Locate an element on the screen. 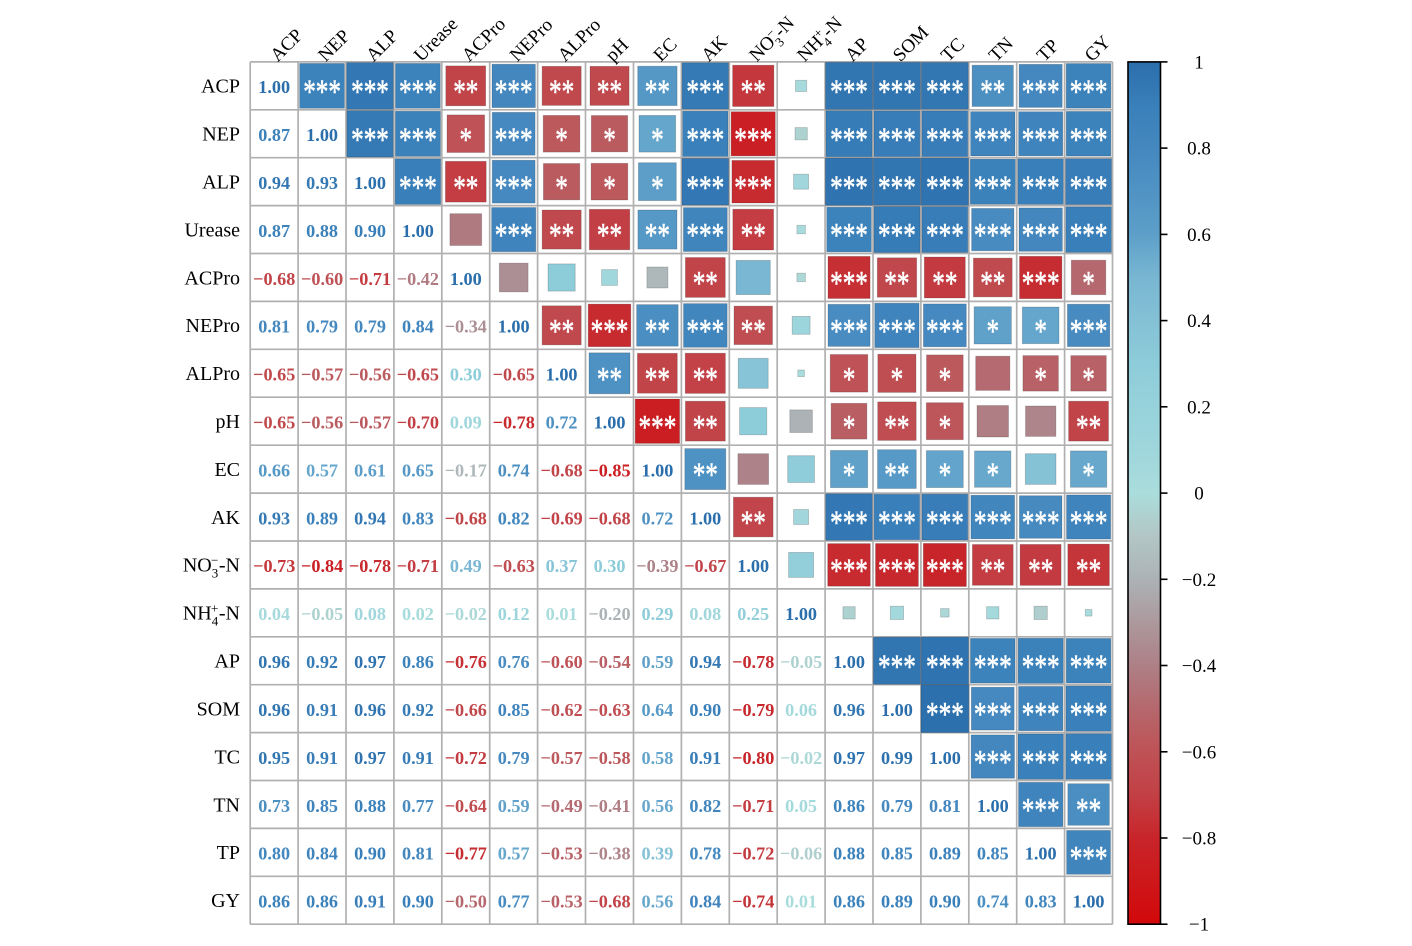 The width and height of the screenshot is (1412, 946). svg-text: −0.64 is located at coordinates (466, 806).